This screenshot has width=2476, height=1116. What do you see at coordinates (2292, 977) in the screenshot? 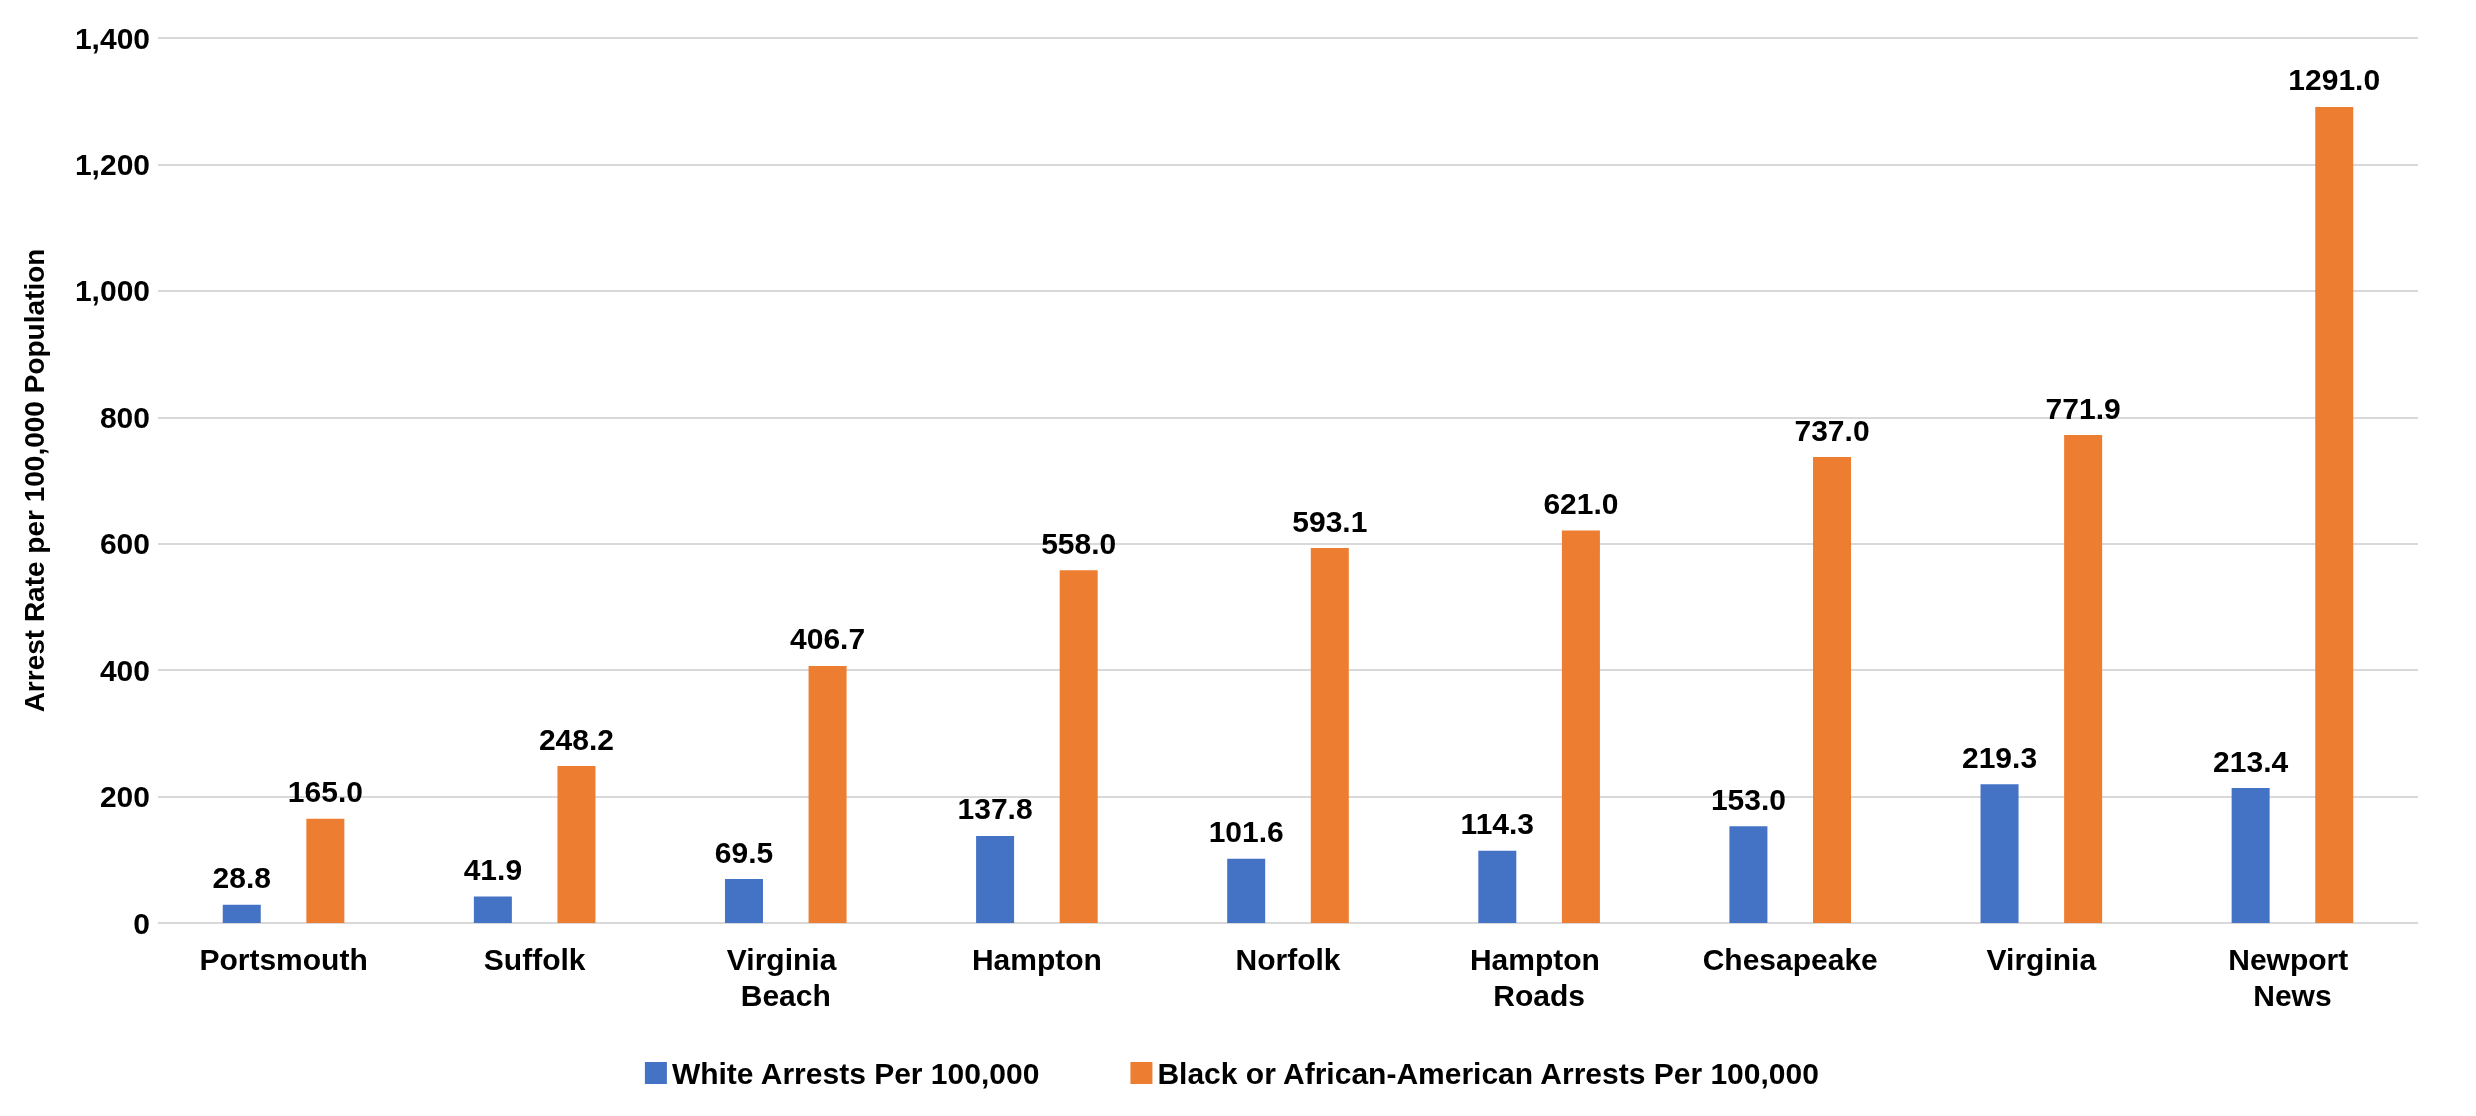
I see `x-tick-label: Newport News` at bounding box center [2292, 977].